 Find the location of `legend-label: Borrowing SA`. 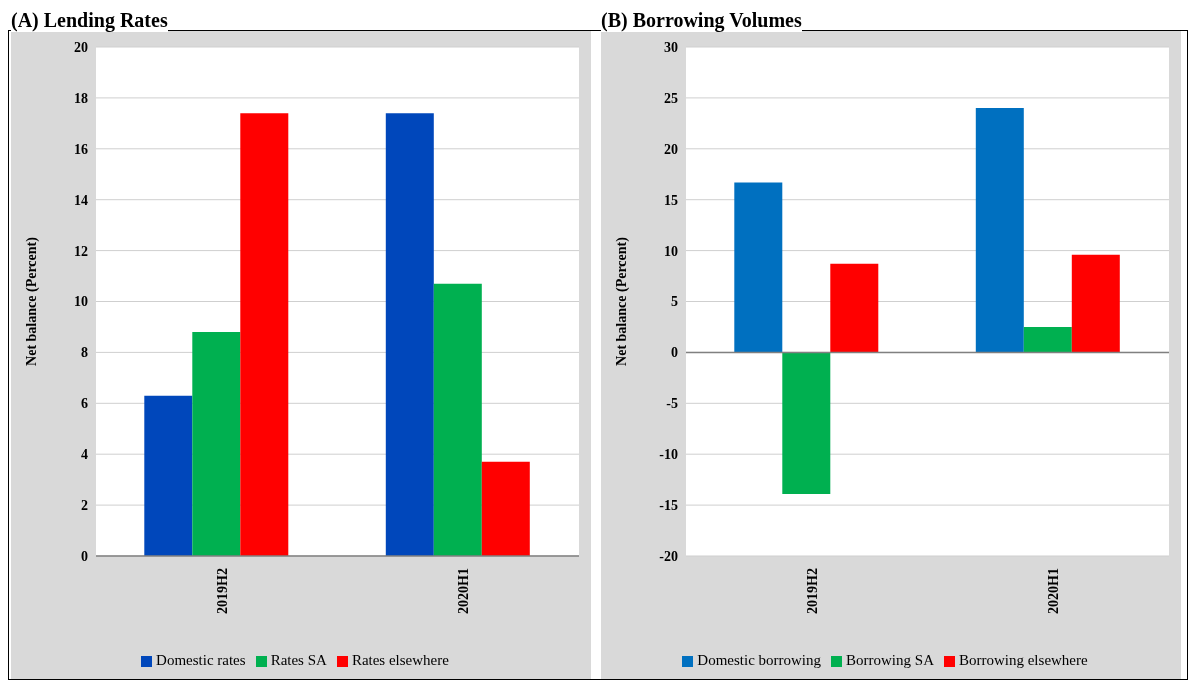

legend-label: Borrowing SA is located at coordinates (890, 660).